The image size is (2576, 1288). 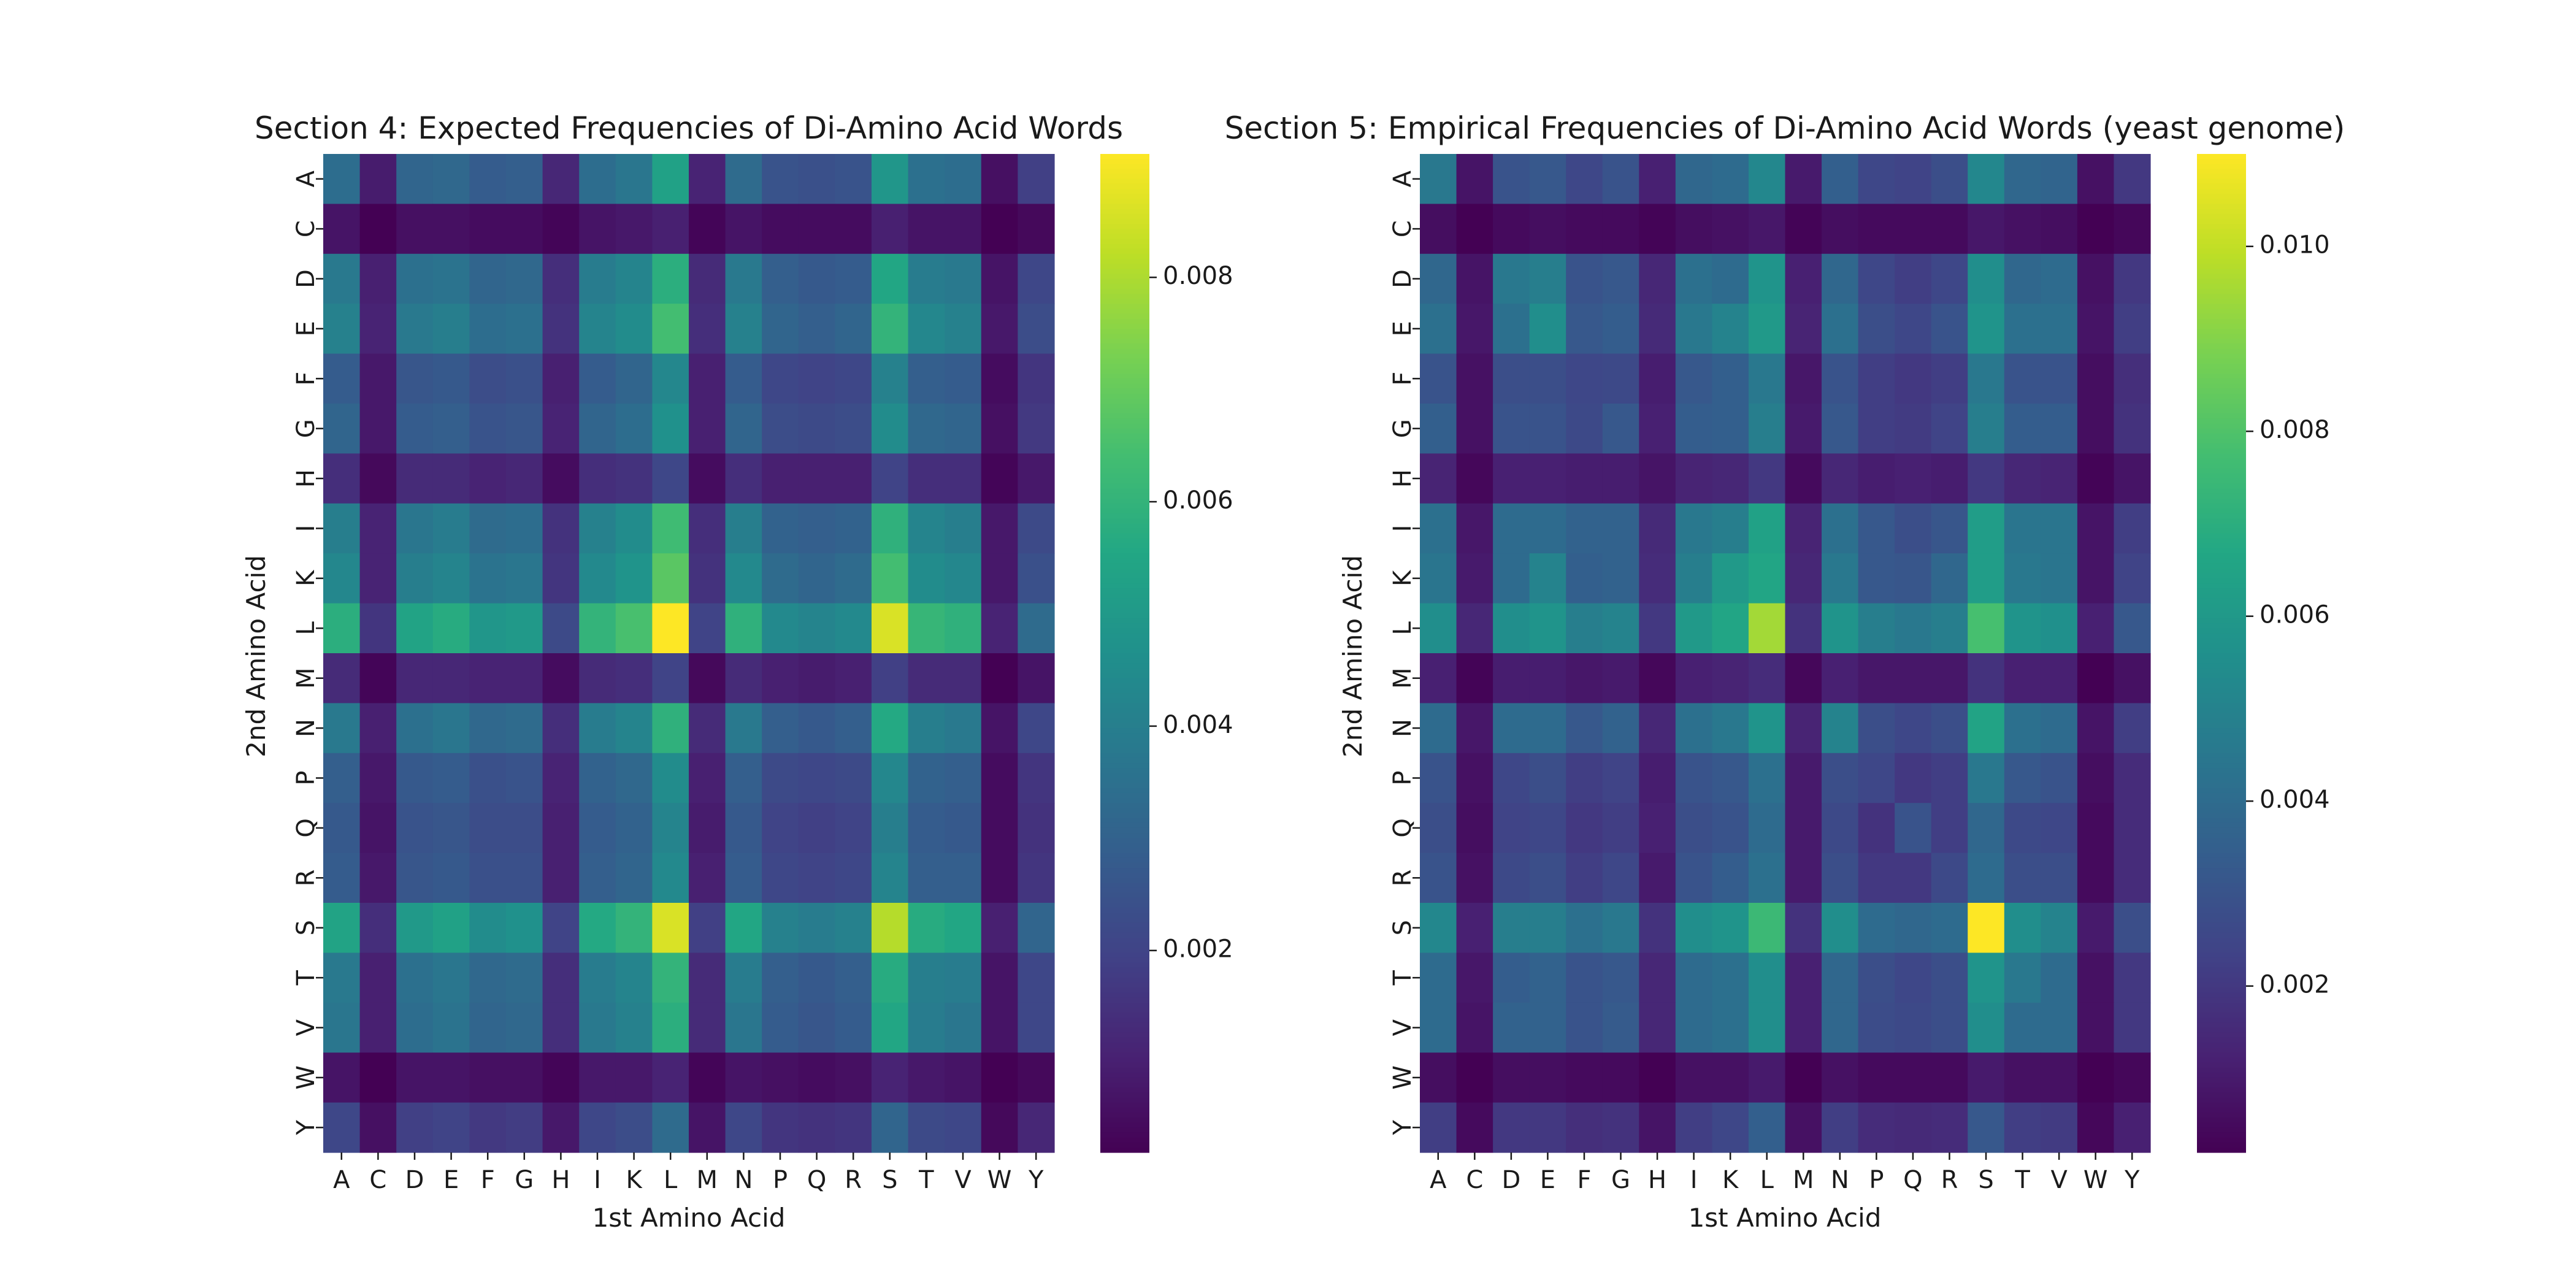 I want to click on y-tick-label: C, so click(x=306, y=228).